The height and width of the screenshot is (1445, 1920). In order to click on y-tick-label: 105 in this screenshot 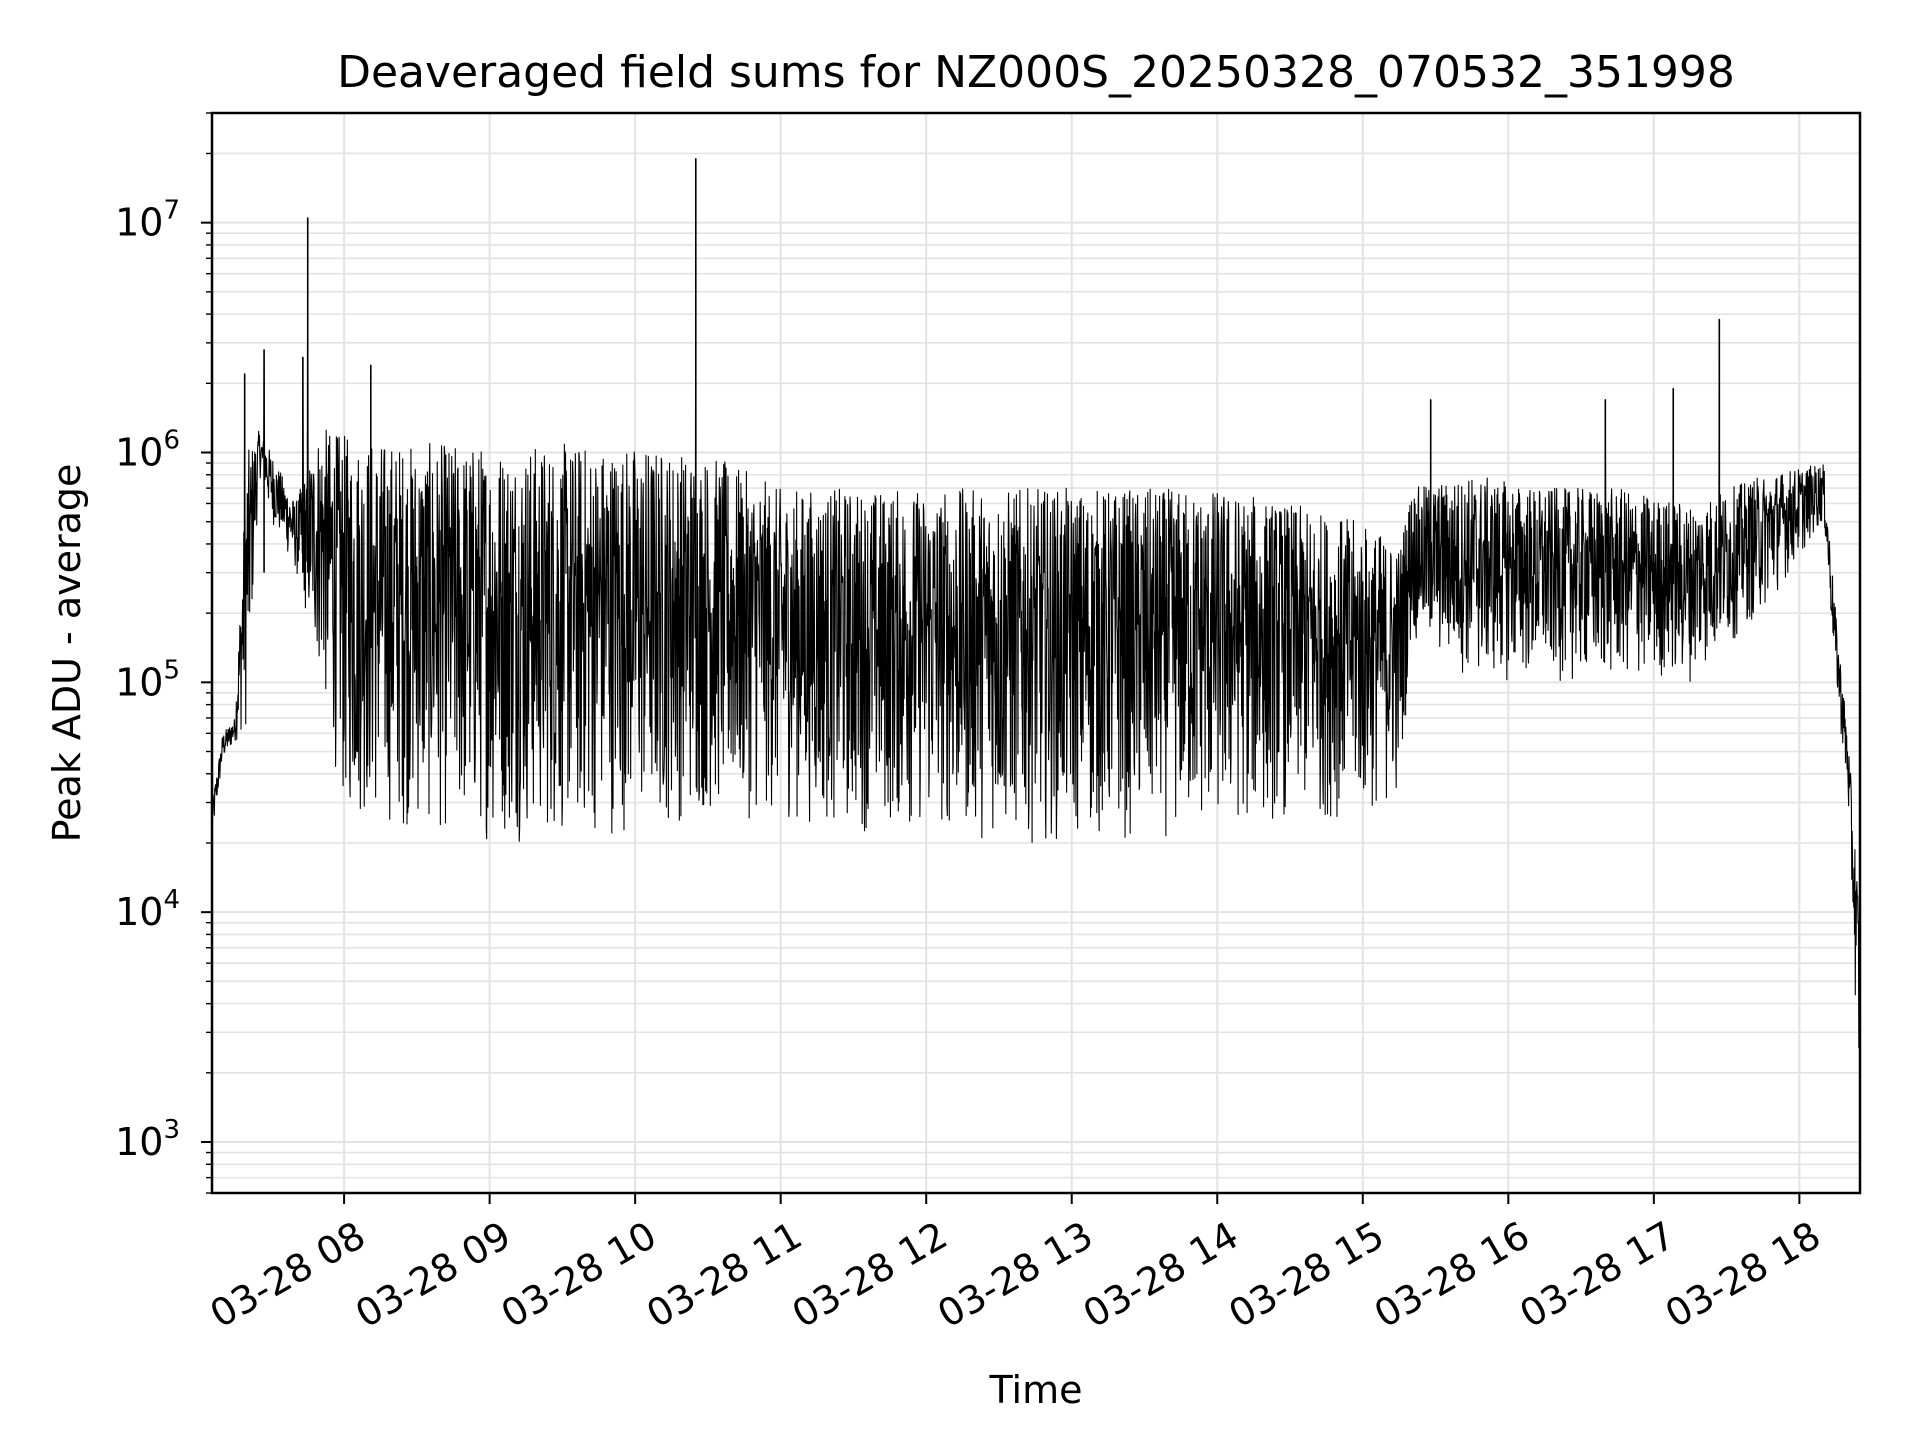, I will do `click(147, 679)`.